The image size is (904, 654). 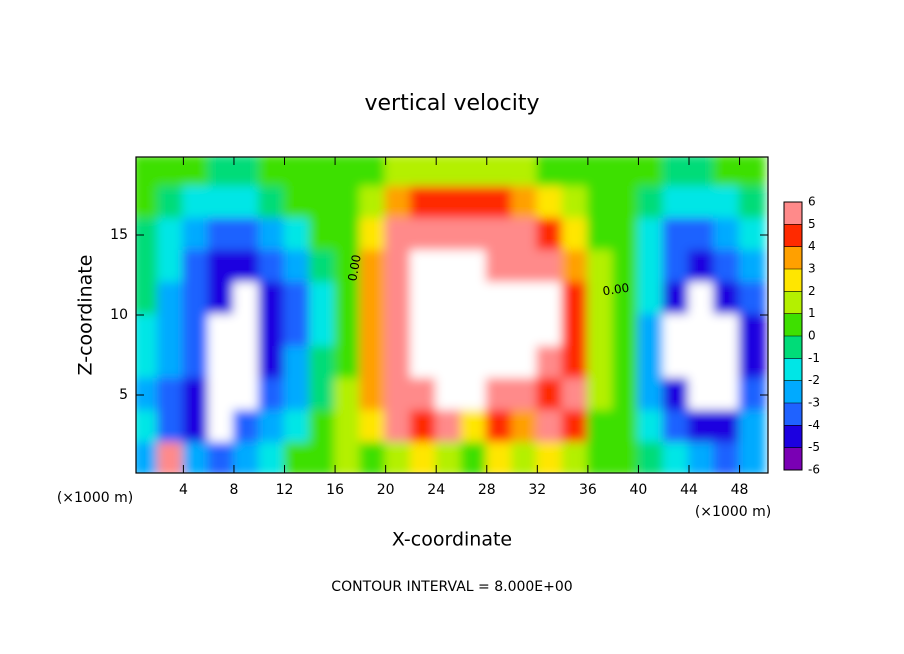 I want to click on colorbar-tick-label: 6, so click(x=812, y=202).